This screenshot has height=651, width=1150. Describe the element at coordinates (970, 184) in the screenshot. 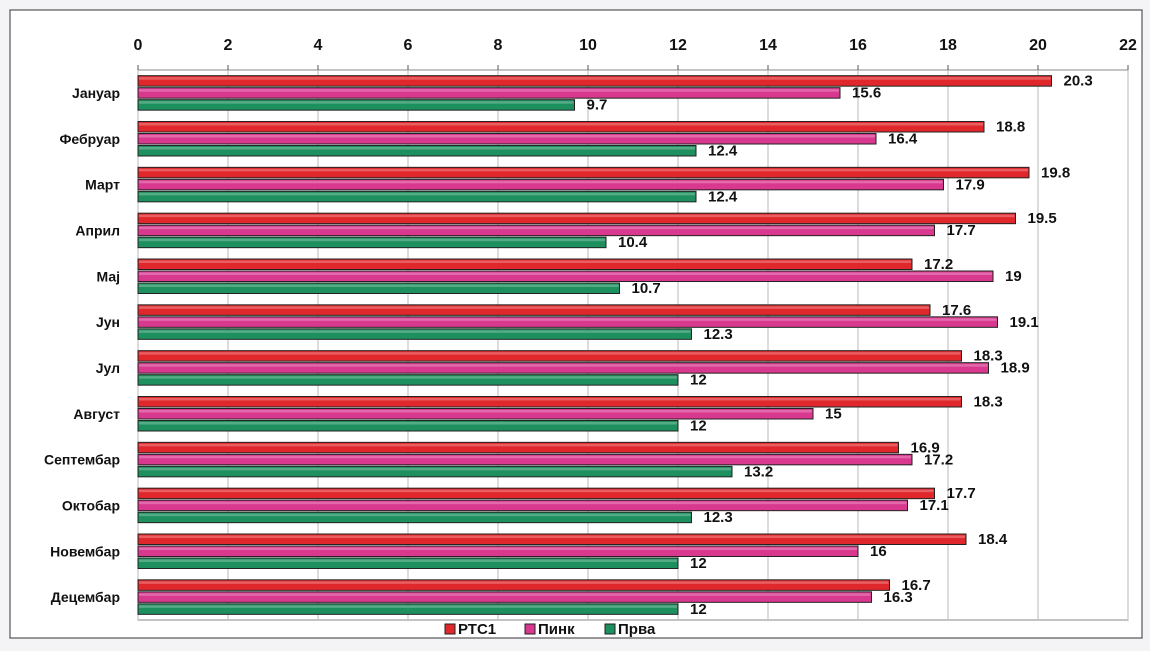

I see `data-label: 17.9` at that location.